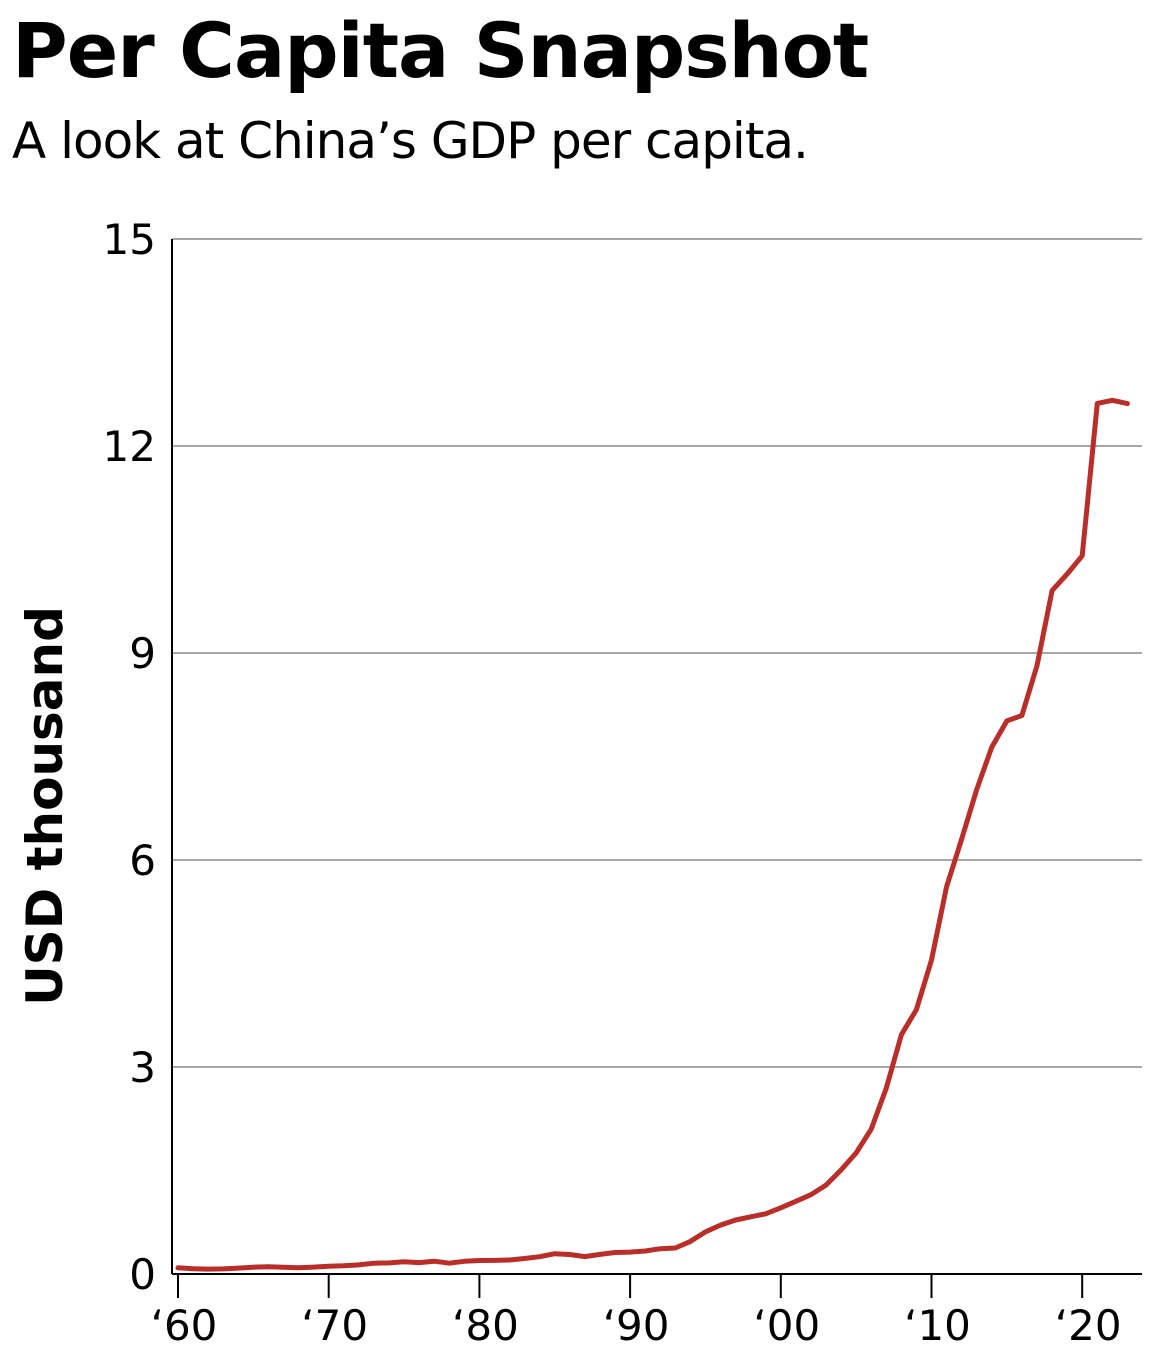 This screenshot has width=1167, height=1359. What do you see at coordinates (937, 1325) in the screenshot?
I see `x-tick-label: ‘10` at bounding box center [937, 1325].